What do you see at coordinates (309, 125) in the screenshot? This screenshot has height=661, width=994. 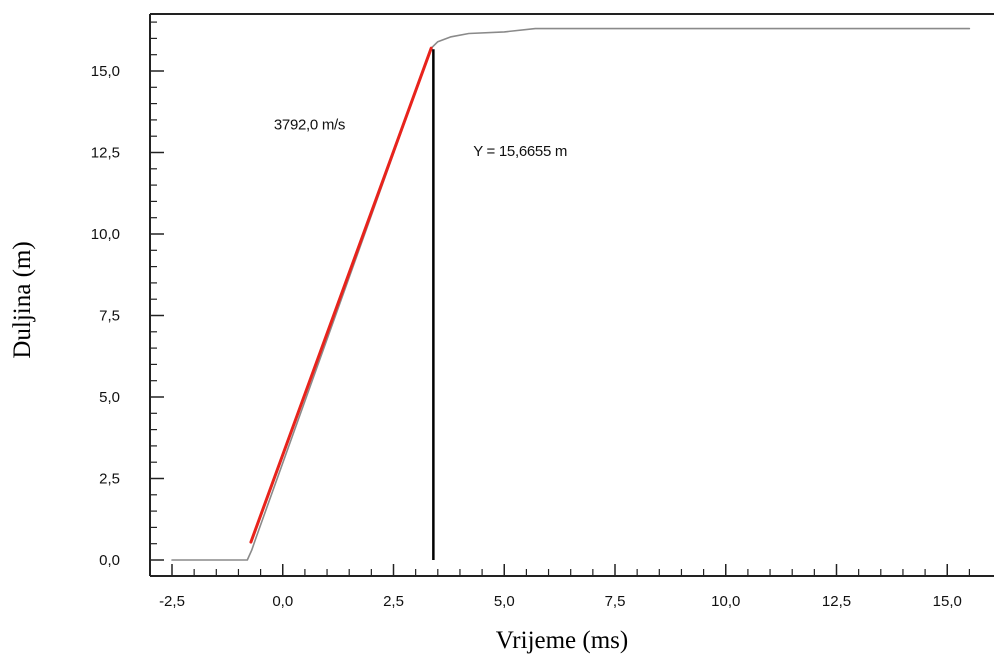 I see `slope-annotation: 3792,0 m/s` at bounding box center [309, 125].